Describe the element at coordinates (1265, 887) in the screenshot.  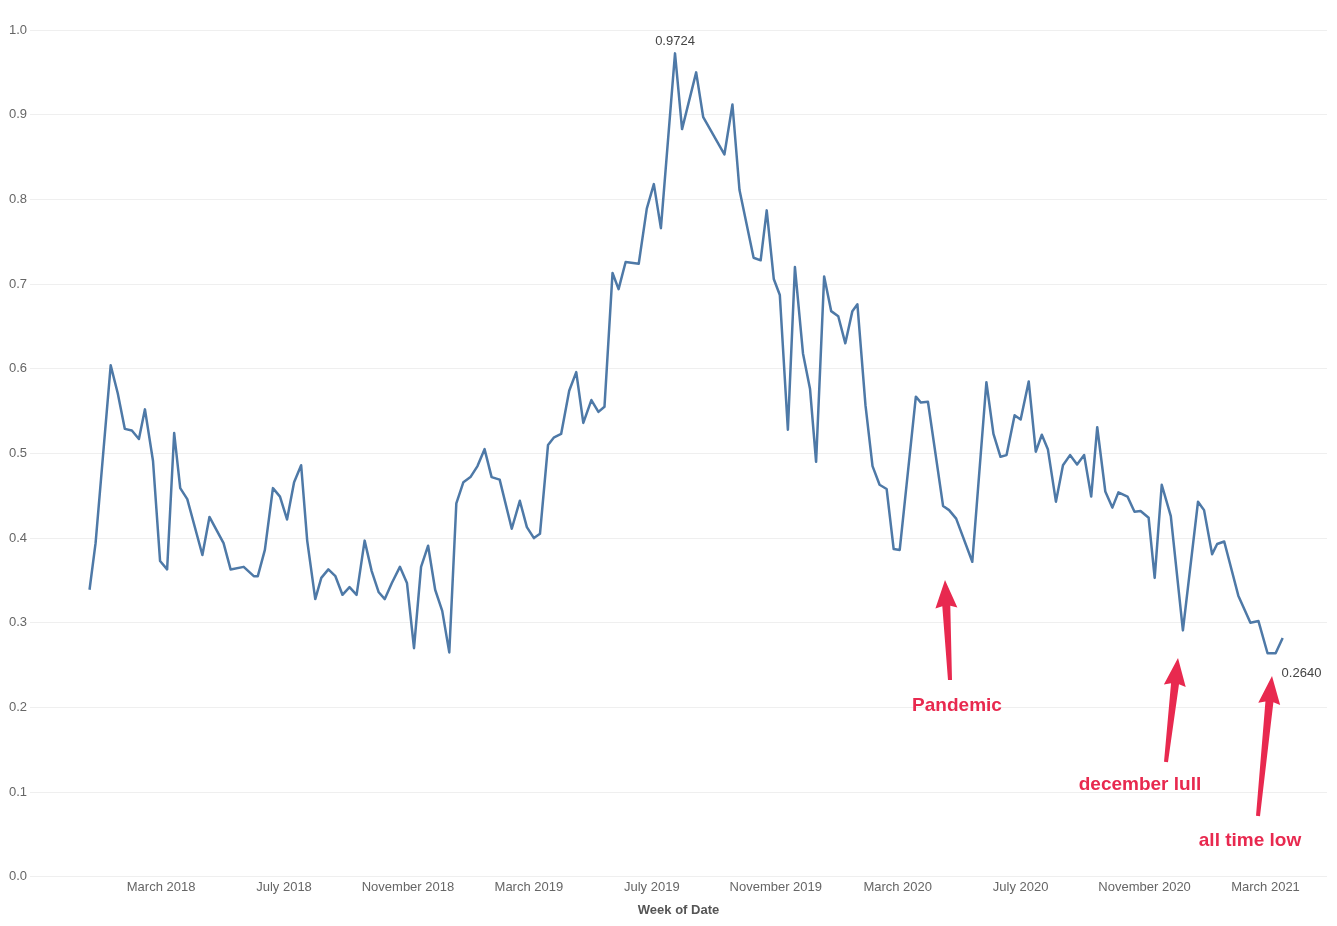
I see `x-tick-label: March 2021` at that location.